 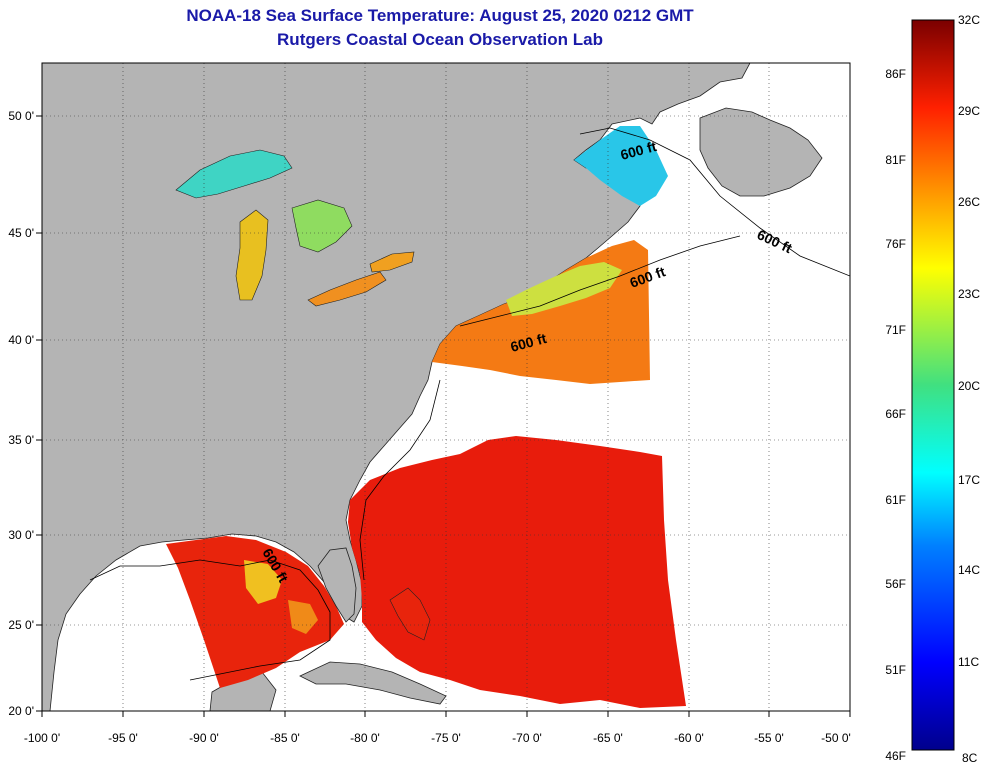 I want to click on lon-label: -75 0', so click(x=446, y=738).